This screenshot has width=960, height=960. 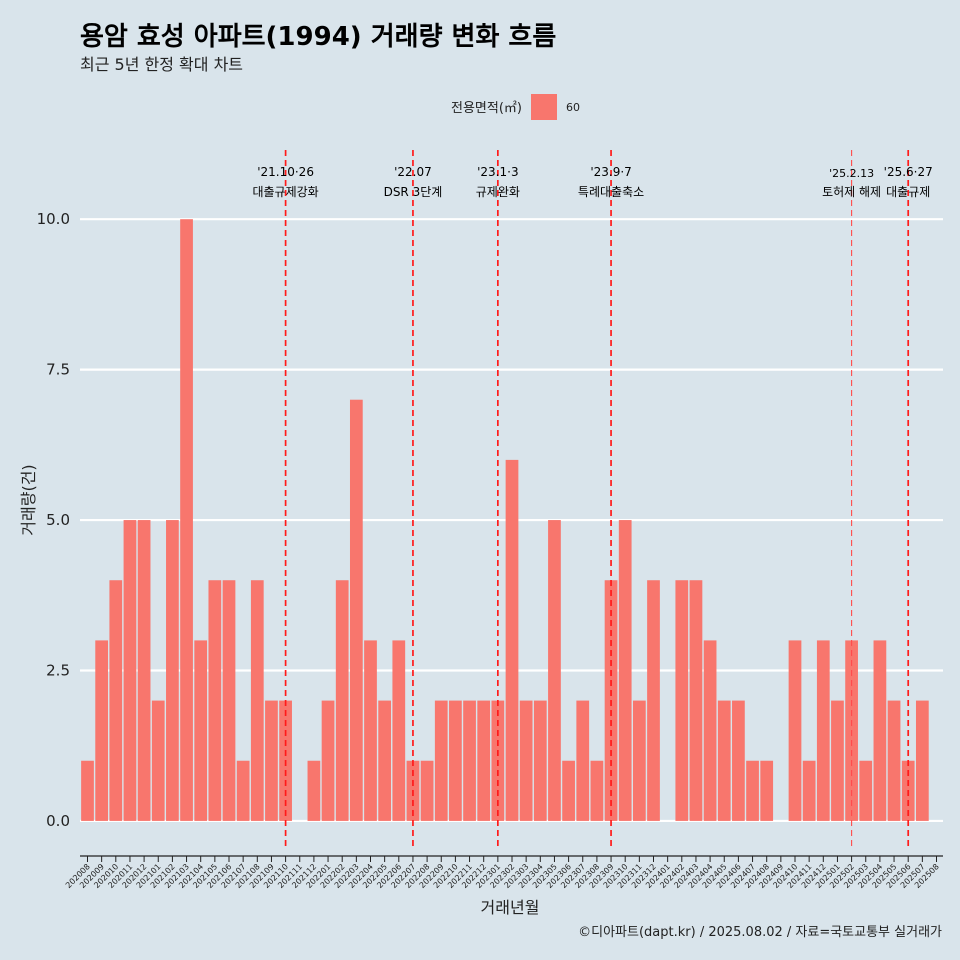 I want to click on y-axis-title: 거래량(건), so click(x=28, y=499).